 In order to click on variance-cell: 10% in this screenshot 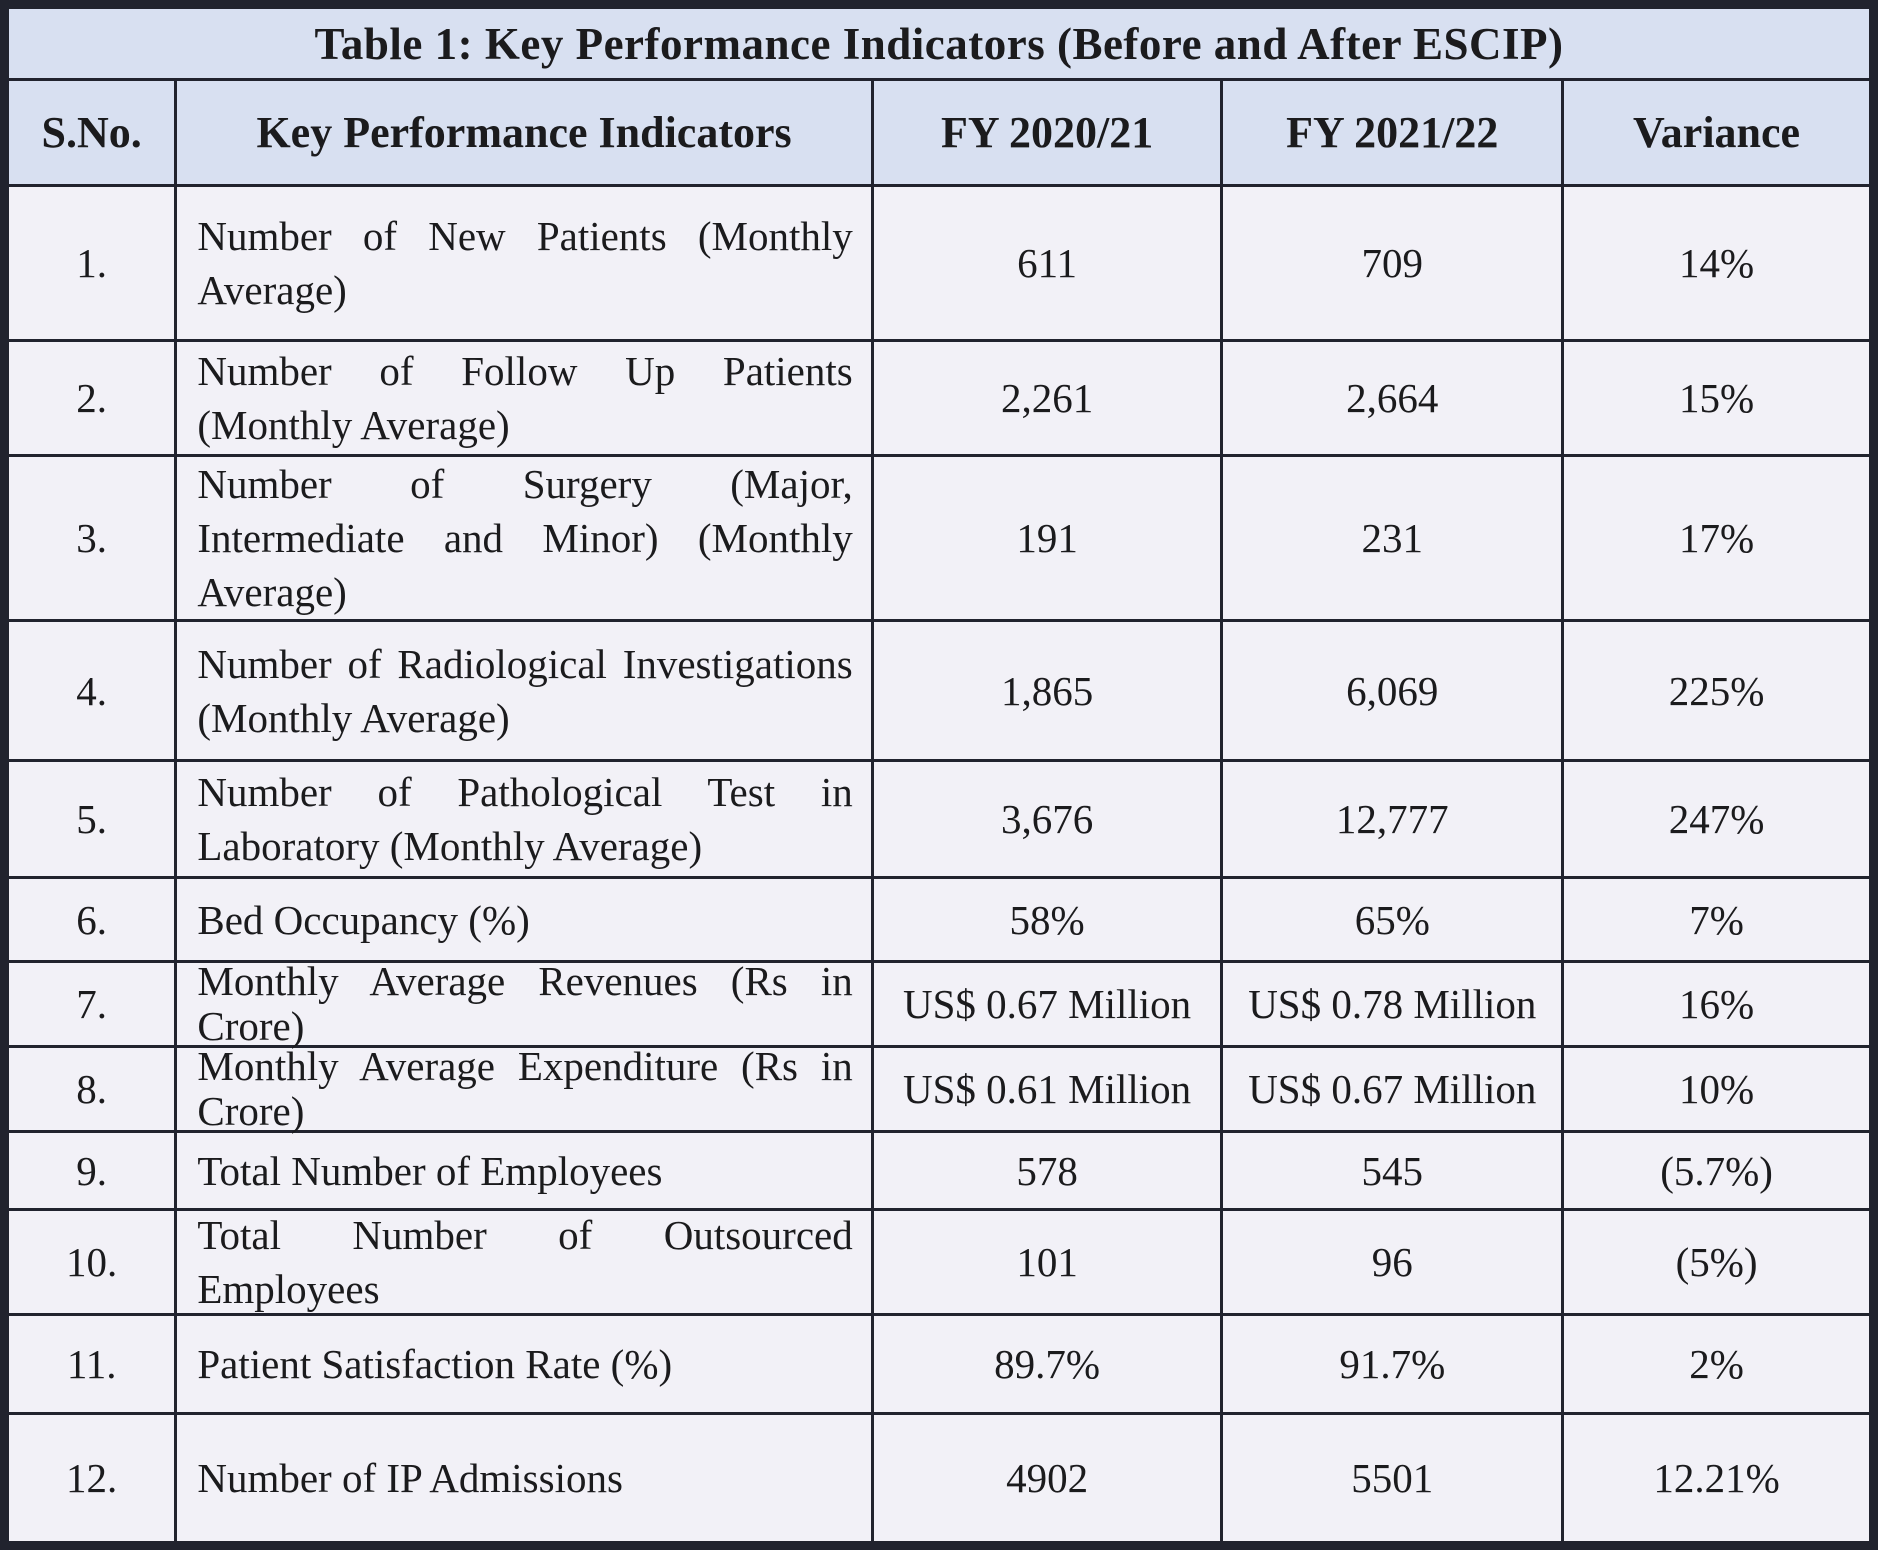, I will do `click(1716, 1090)`.